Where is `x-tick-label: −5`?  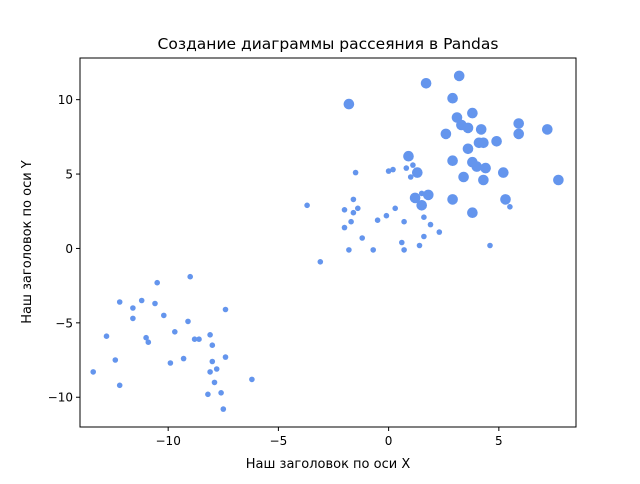 x-tick-label: −5 is located at coordinates (279, 441).